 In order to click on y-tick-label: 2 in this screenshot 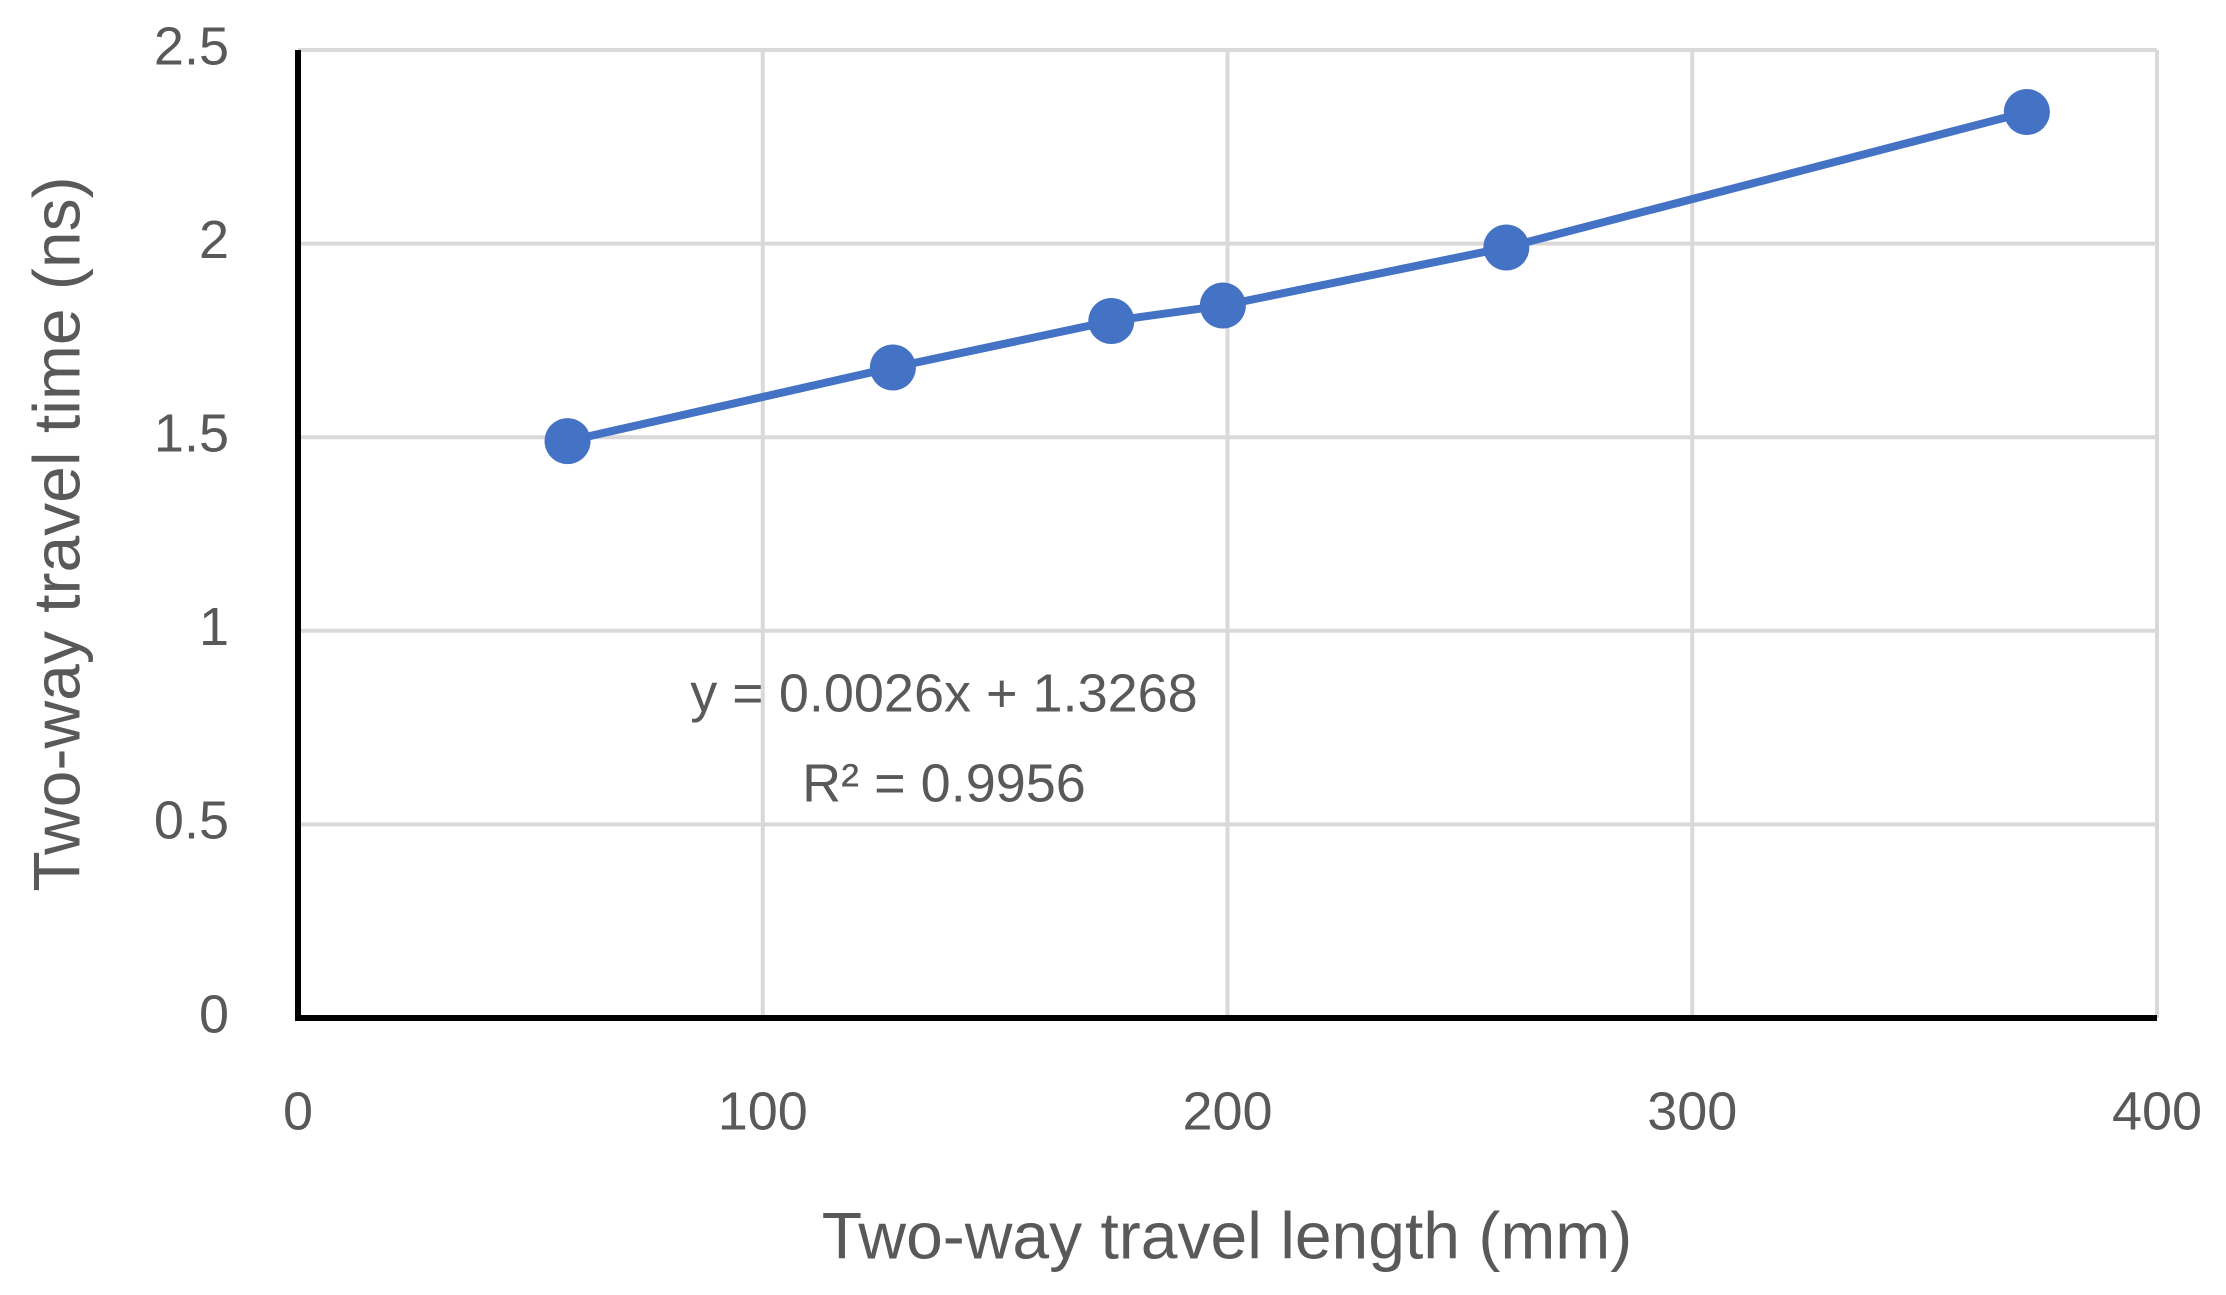, I will do `click(214, 240)`.